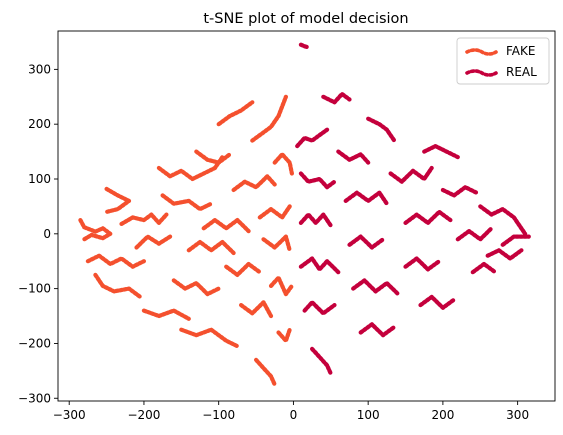 The width and height of the screenshot is (563, 435). Describe the element at coordinates (481, 52) in the screenshot. I see `legend-swatch-fake` at that location.